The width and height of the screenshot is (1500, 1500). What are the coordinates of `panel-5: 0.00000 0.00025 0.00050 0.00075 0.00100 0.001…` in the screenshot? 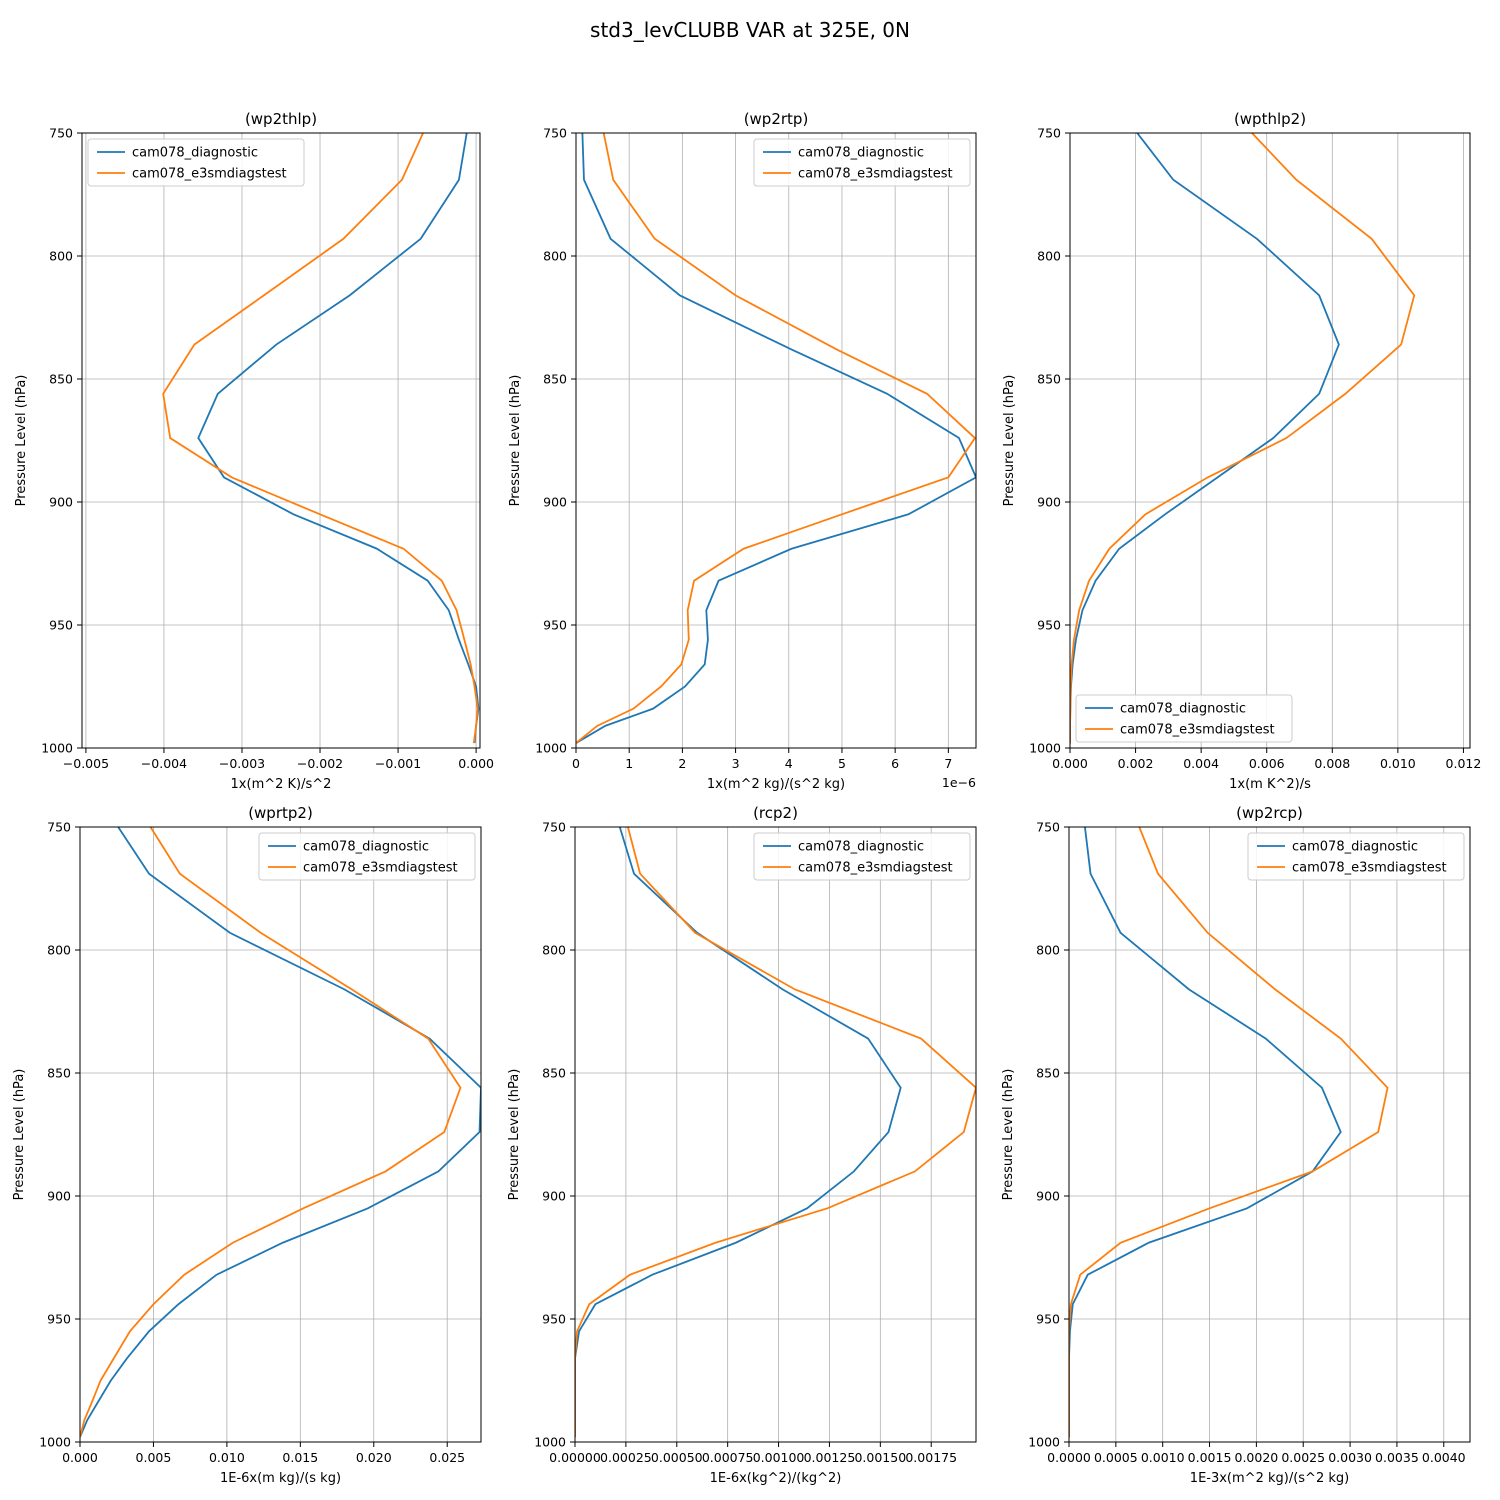 It's located at (742, 1145).